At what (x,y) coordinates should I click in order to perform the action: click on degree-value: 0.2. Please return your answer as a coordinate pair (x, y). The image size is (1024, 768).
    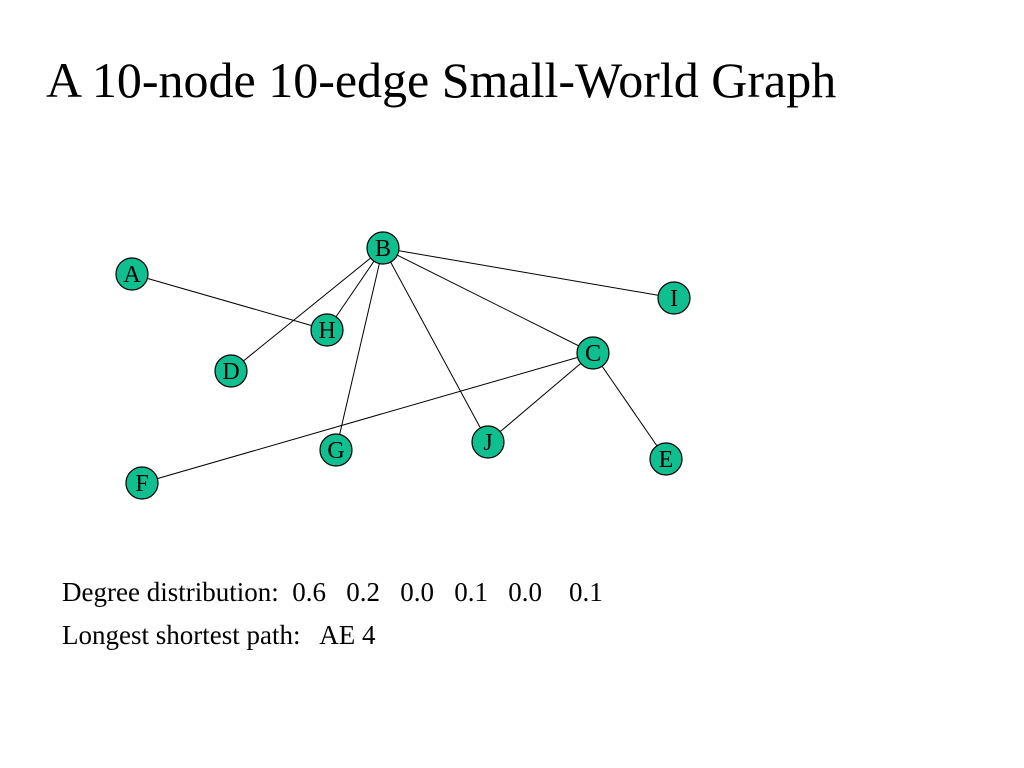
    Looking at the image, I should click on (363, 592).